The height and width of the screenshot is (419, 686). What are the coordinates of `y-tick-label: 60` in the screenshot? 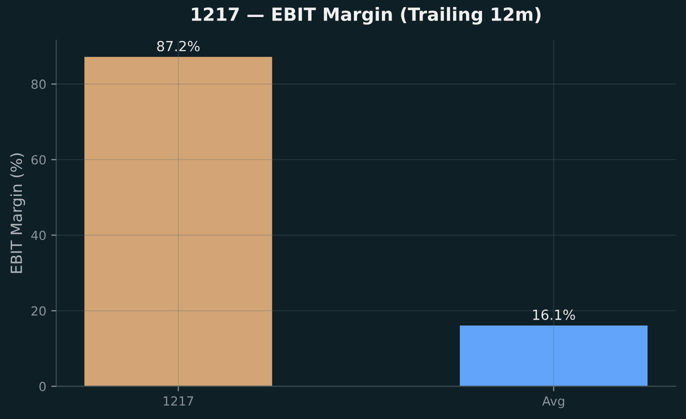 It's located at (38, 160).